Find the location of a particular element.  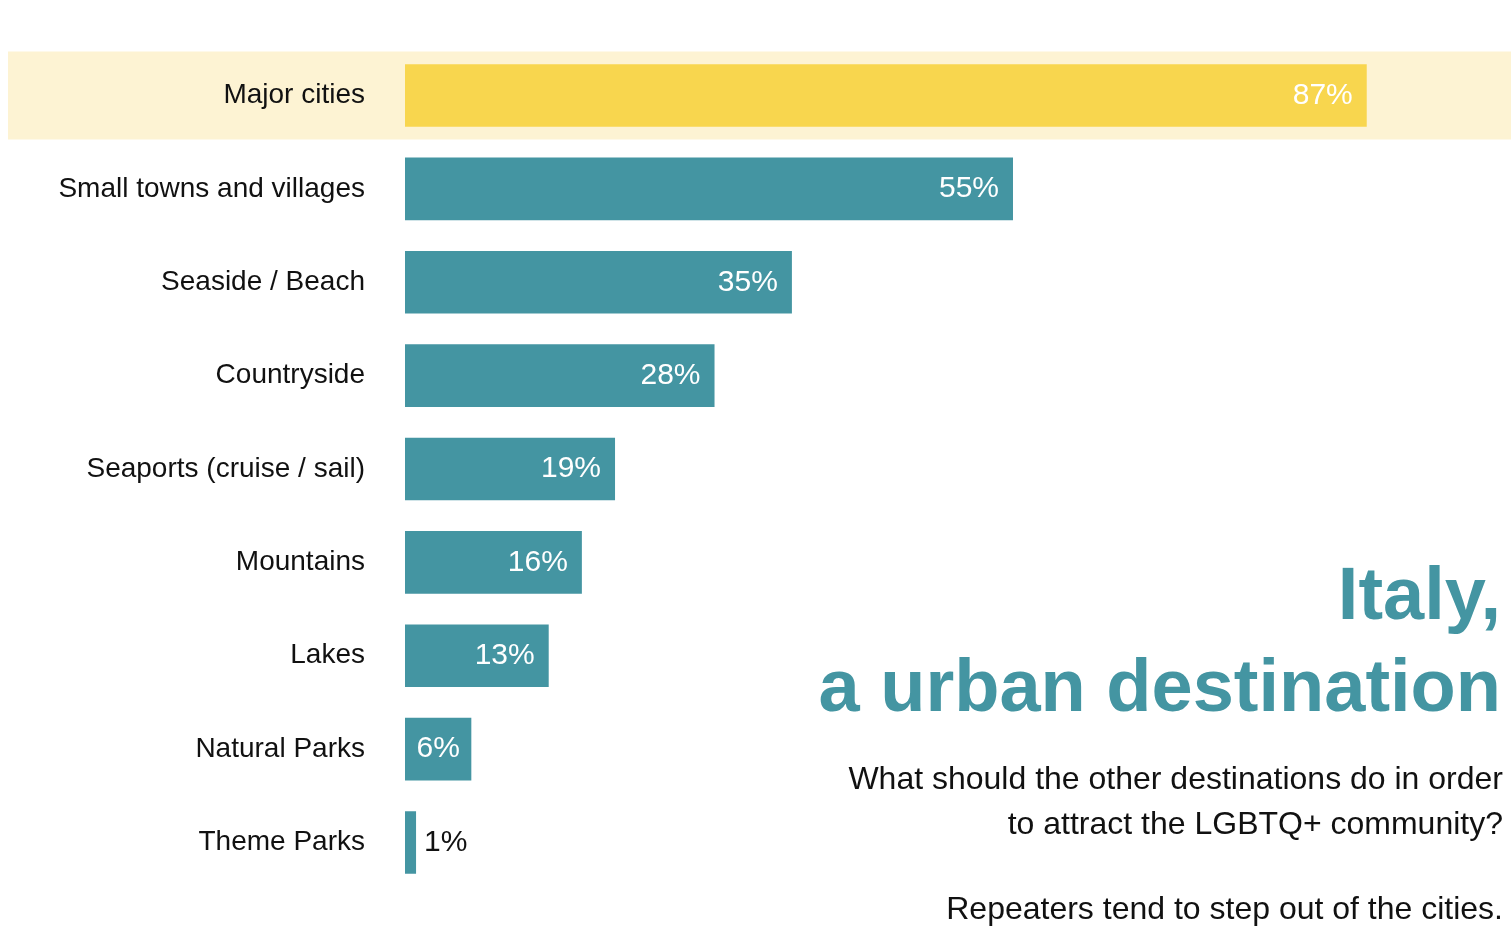

y-tick-label: Natural Parks is located at coordinates (280, 747).